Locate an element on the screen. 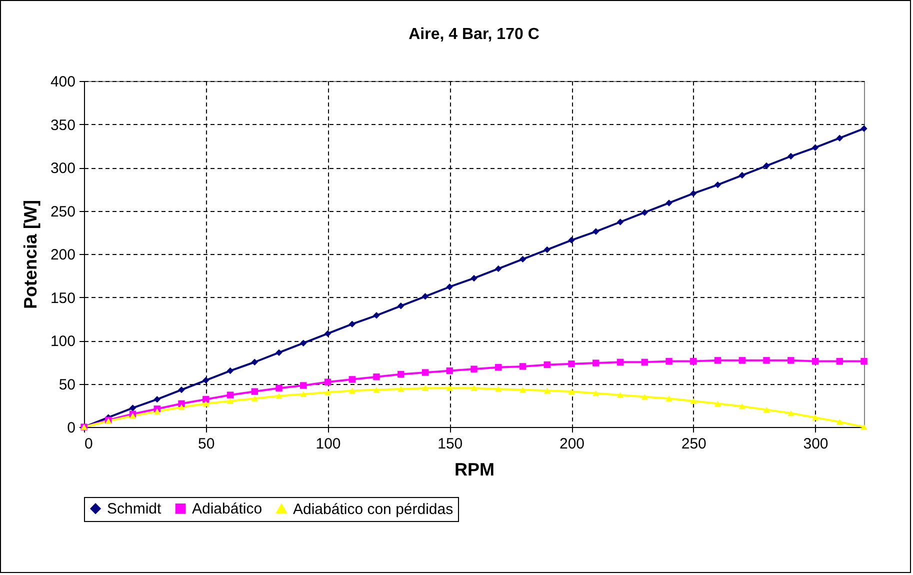 The width and height of the screenshot is (913, 575). x-axis-title: RPM is located at coordinates (474, 470).